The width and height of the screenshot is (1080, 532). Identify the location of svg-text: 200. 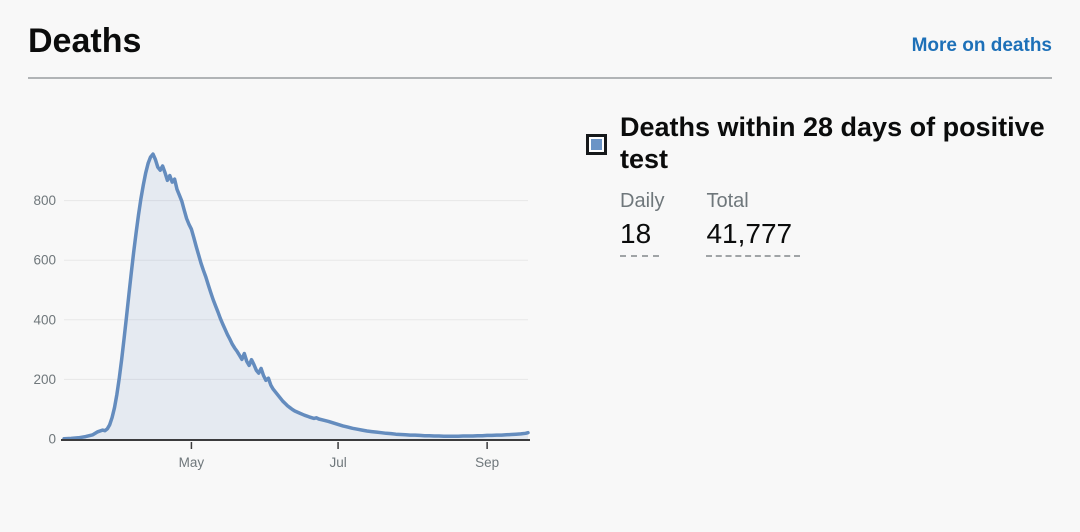
(44, 379).